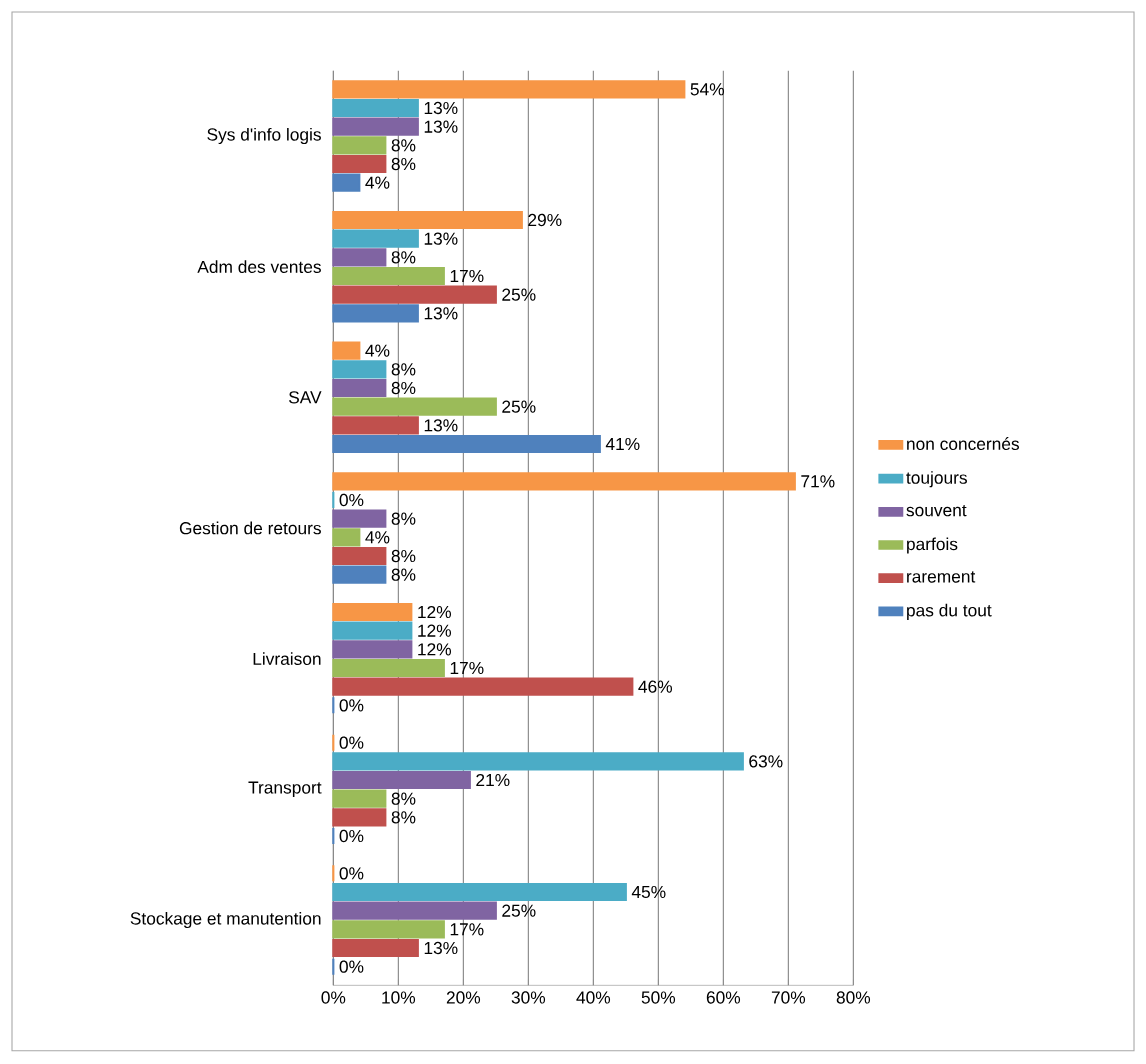 This screenshot has height=1064, width=1146. What do you see at coordinates (259, 267) in the screenshot?
I see `y-tick-label: Adm des ventes` at bounding box center [259, 267].